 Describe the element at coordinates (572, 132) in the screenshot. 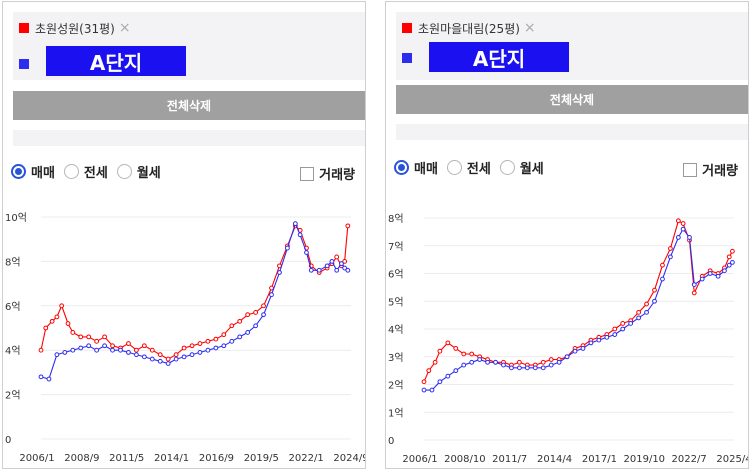

I see `divider-band` at that location.